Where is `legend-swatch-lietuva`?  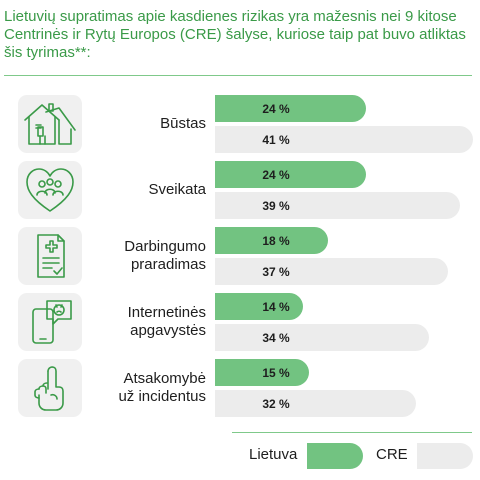
legend-swatch-lietuva is located at coordinates (335, 456).